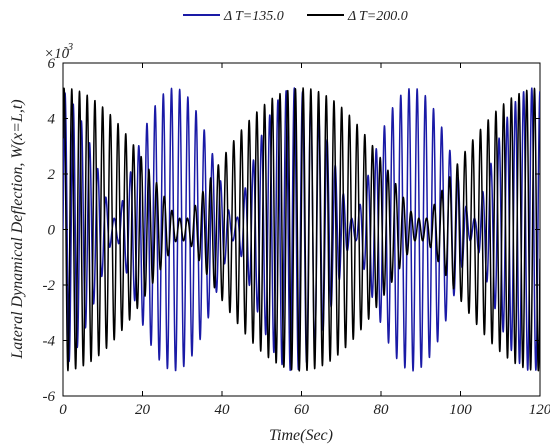 The height and width of the screenshot is (446, 550). What do you see at coordinates (223, 410) in the screenshot?
I see `x-tick-label: 40` at bounding box center [223, 410].